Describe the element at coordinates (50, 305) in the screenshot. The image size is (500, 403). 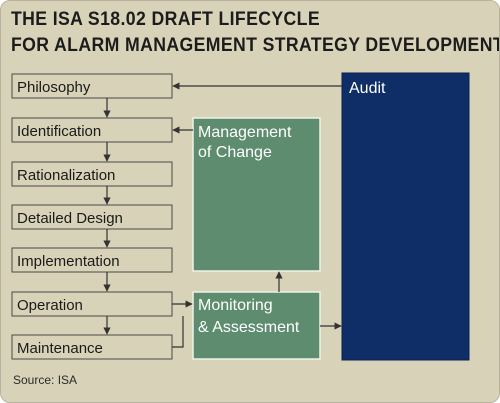
I see `stage-operation-label: Operation` at that location.